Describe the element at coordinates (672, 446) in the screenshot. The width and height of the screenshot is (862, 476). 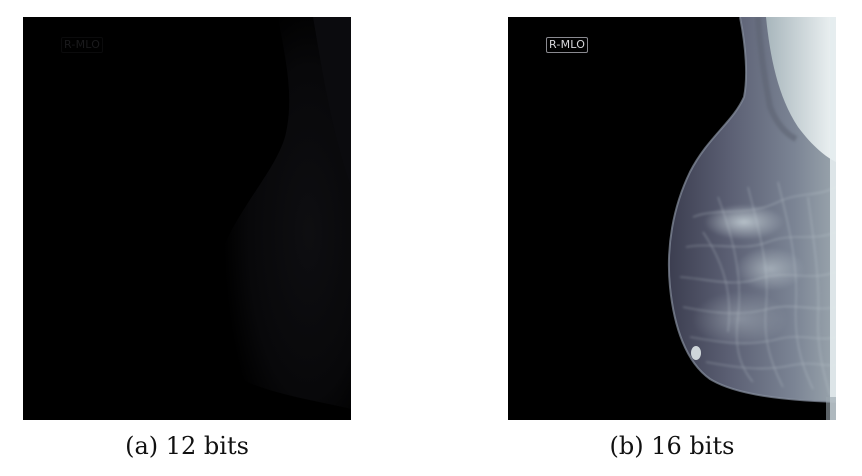
I see `caption-16bit: (b) 16 bits` at that location.